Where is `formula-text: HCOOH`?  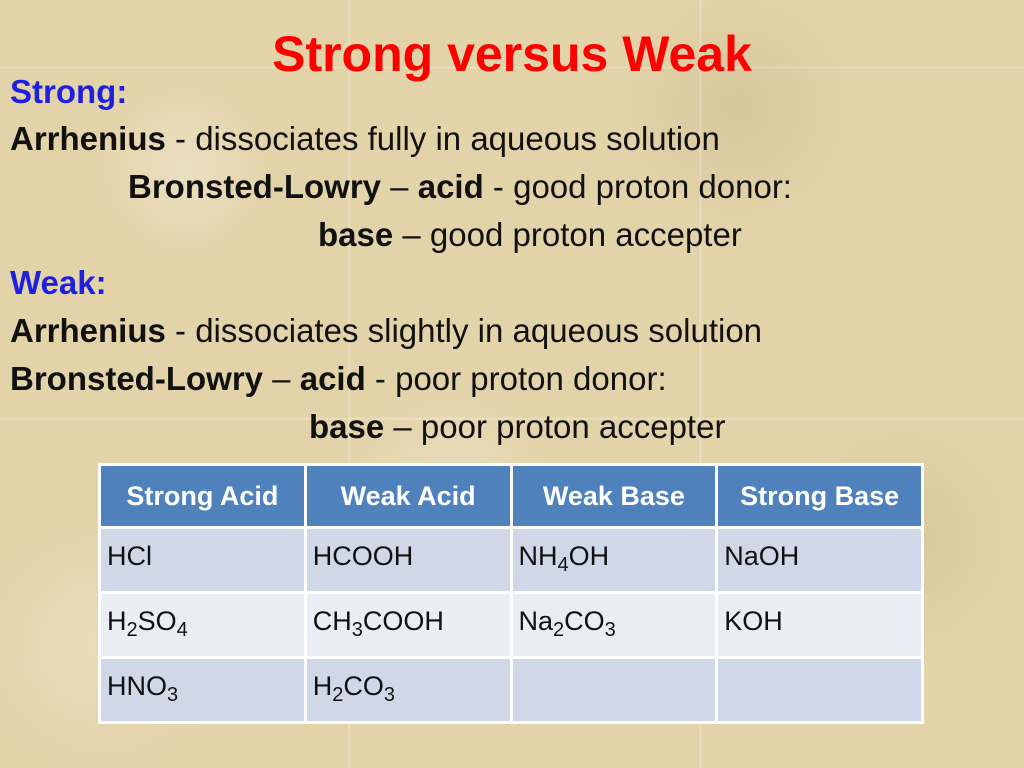 formula-text: HCOOH is located at coordinates (363, 556).